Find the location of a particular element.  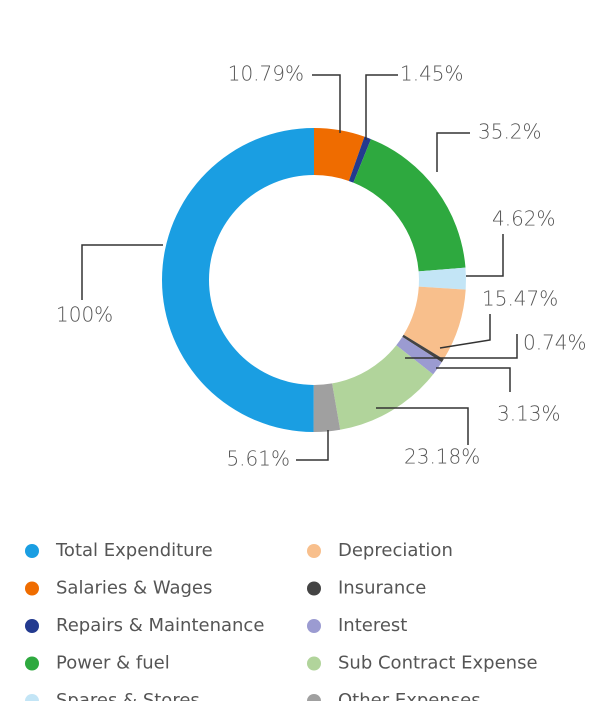

legend-label: Insurance is located at coordinates (382, 588).